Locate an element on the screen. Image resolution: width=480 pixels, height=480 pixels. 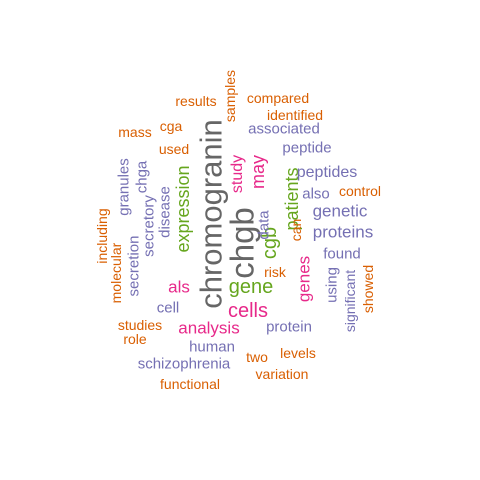
word-chromogranin: chromogranin is located at coordinates (211, 214).